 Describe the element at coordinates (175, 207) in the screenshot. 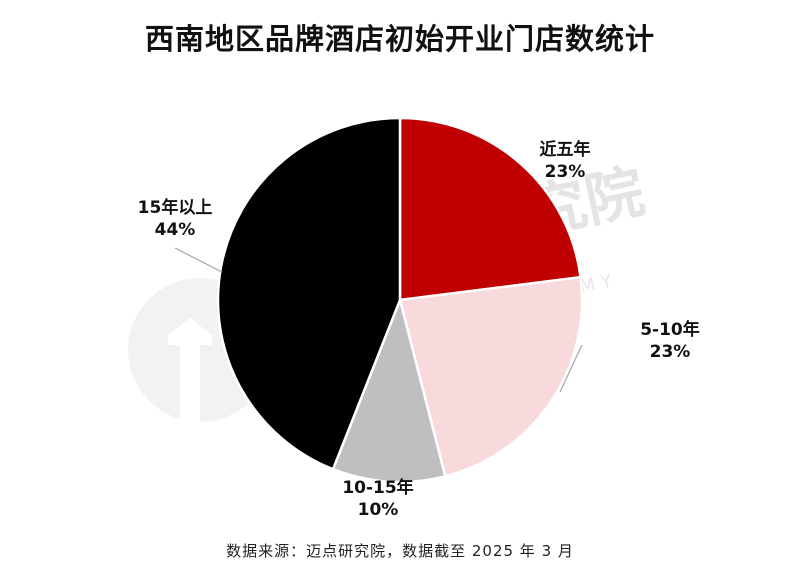

I see `slice-label-4: 15年以上` at that location.